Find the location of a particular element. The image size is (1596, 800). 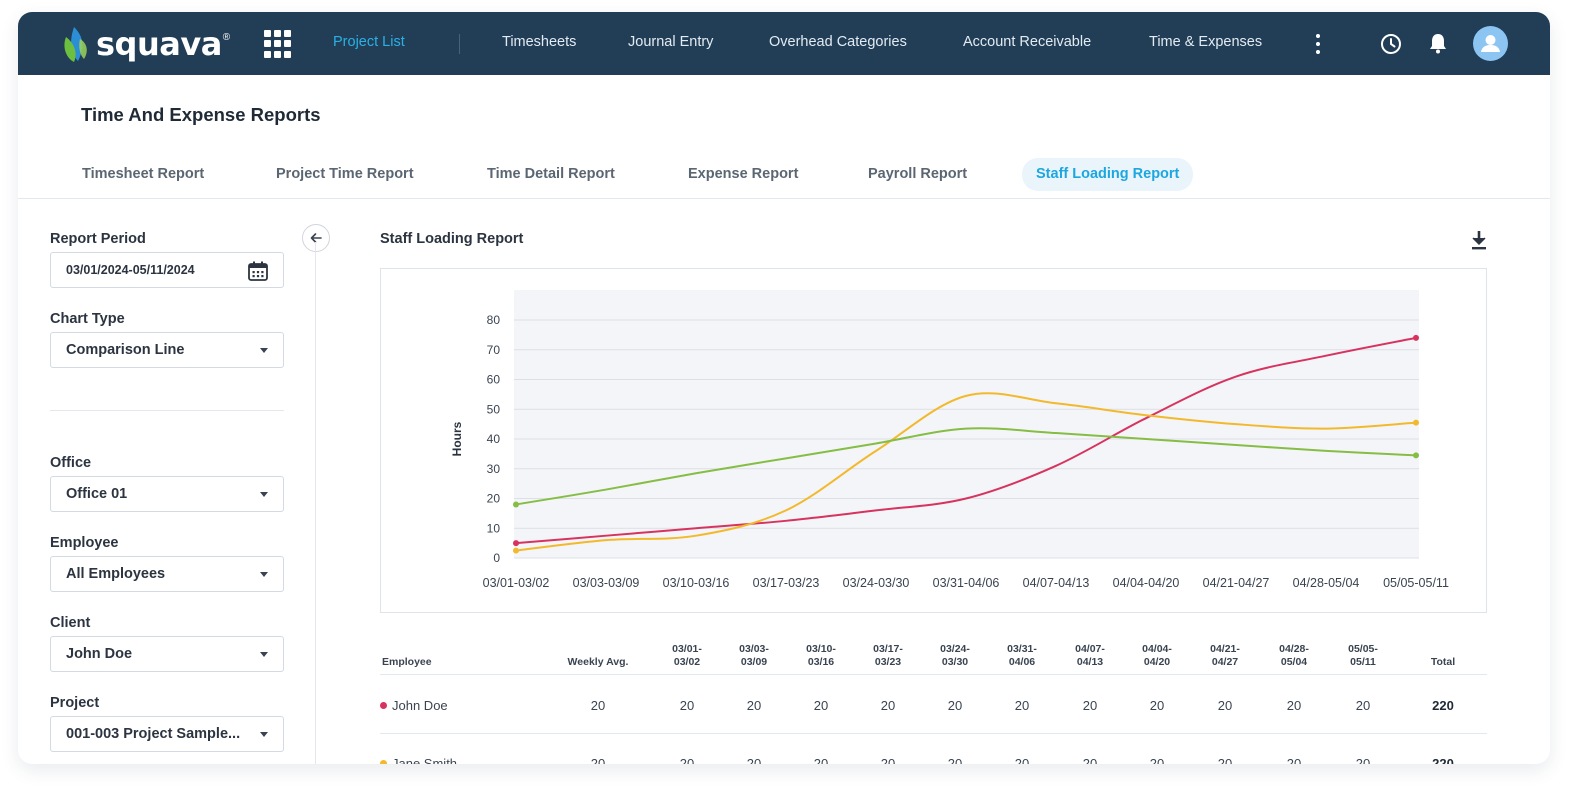

office-label: Office is located at coordinates (71, 463).